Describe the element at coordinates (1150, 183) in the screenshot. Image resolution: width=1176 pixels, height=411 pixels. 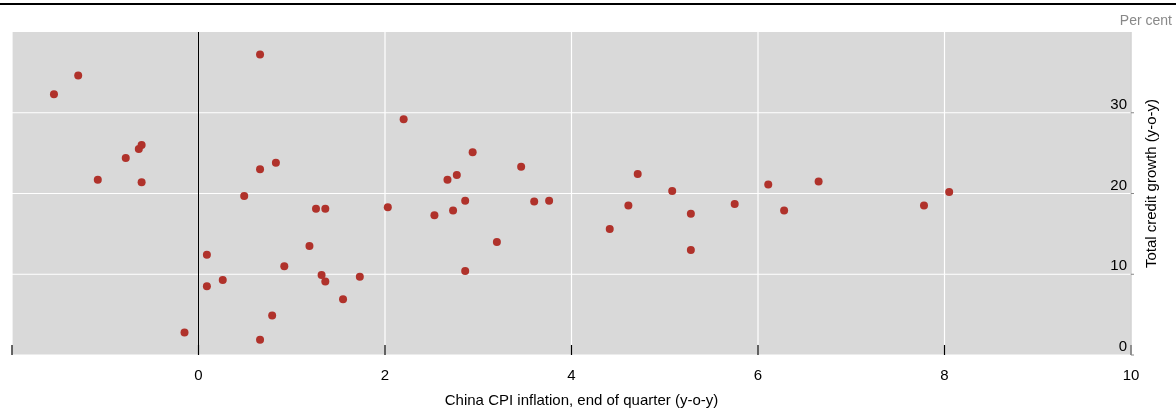
I see `y-axis-title: Total credit growth (y-o-y)` at that location.